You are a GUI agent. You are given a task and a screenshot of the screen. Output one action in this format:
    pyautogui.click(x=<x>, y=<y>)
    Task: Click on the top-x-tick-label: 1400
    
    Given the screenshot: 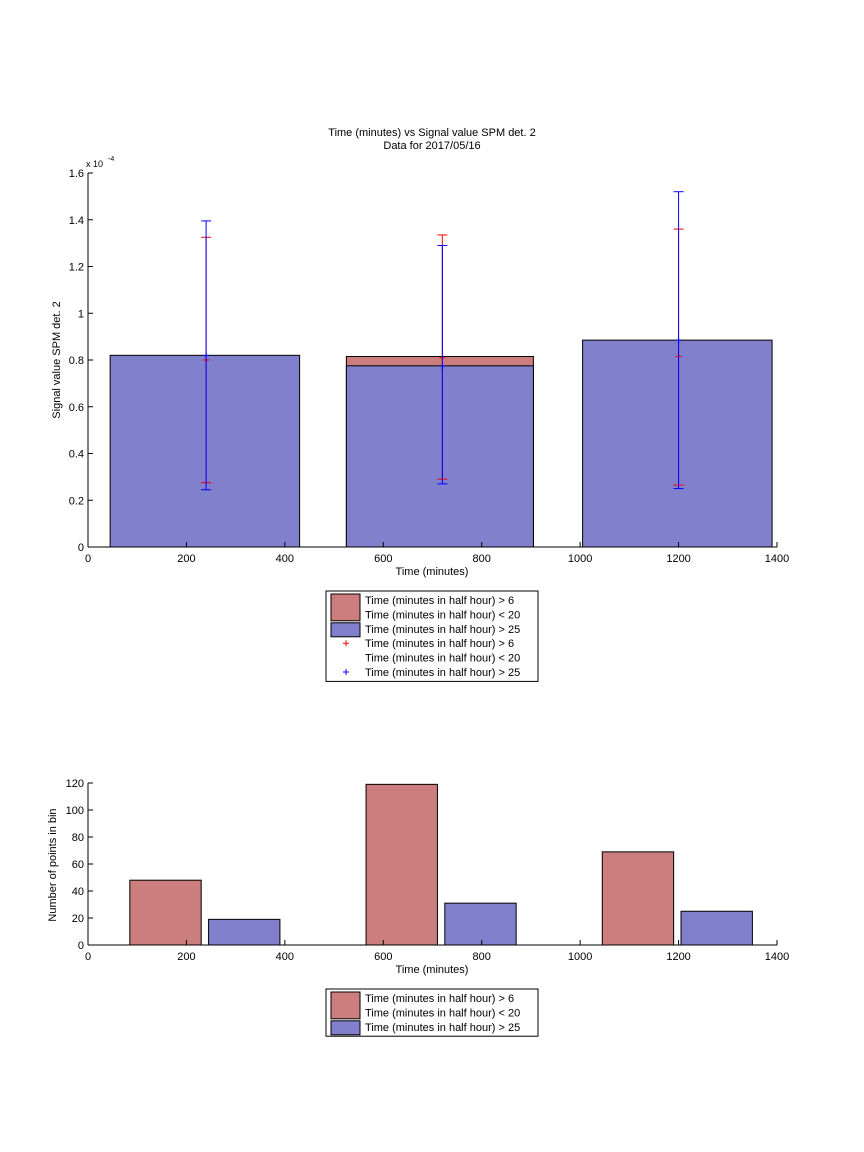 What is the action you would take?
    pyautogui.click(x=777, y=559)
    